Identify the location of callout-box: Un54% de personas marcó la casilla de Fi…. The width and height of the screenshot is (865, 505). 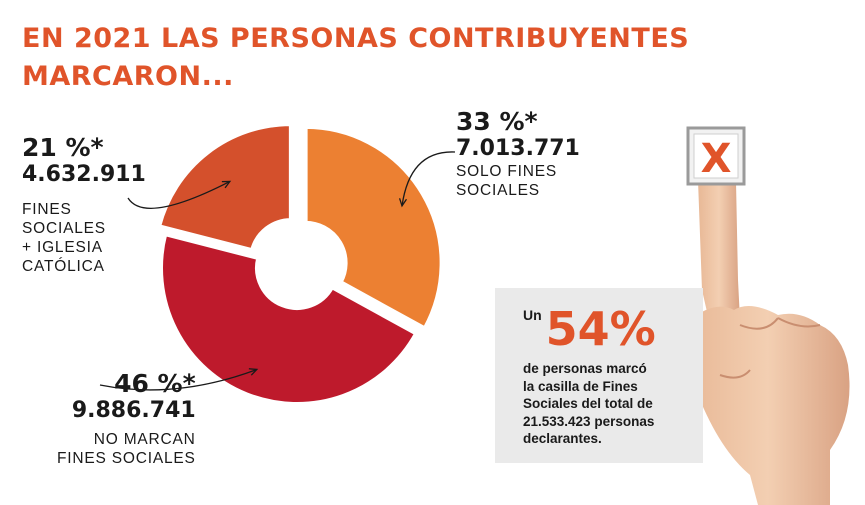
(599, 375).